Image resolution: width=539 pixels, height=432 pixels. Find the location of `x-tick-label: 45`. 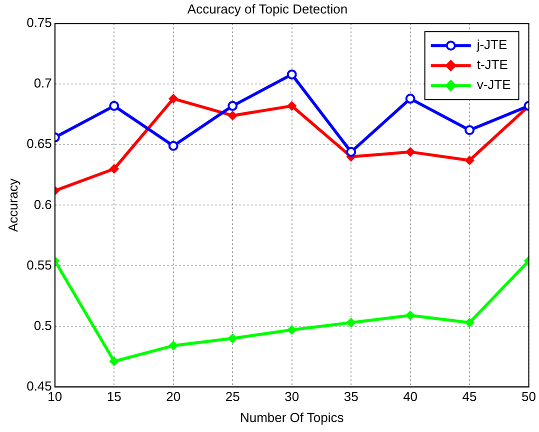

x-tick-label: 45 is located at coordinates (469, 396).